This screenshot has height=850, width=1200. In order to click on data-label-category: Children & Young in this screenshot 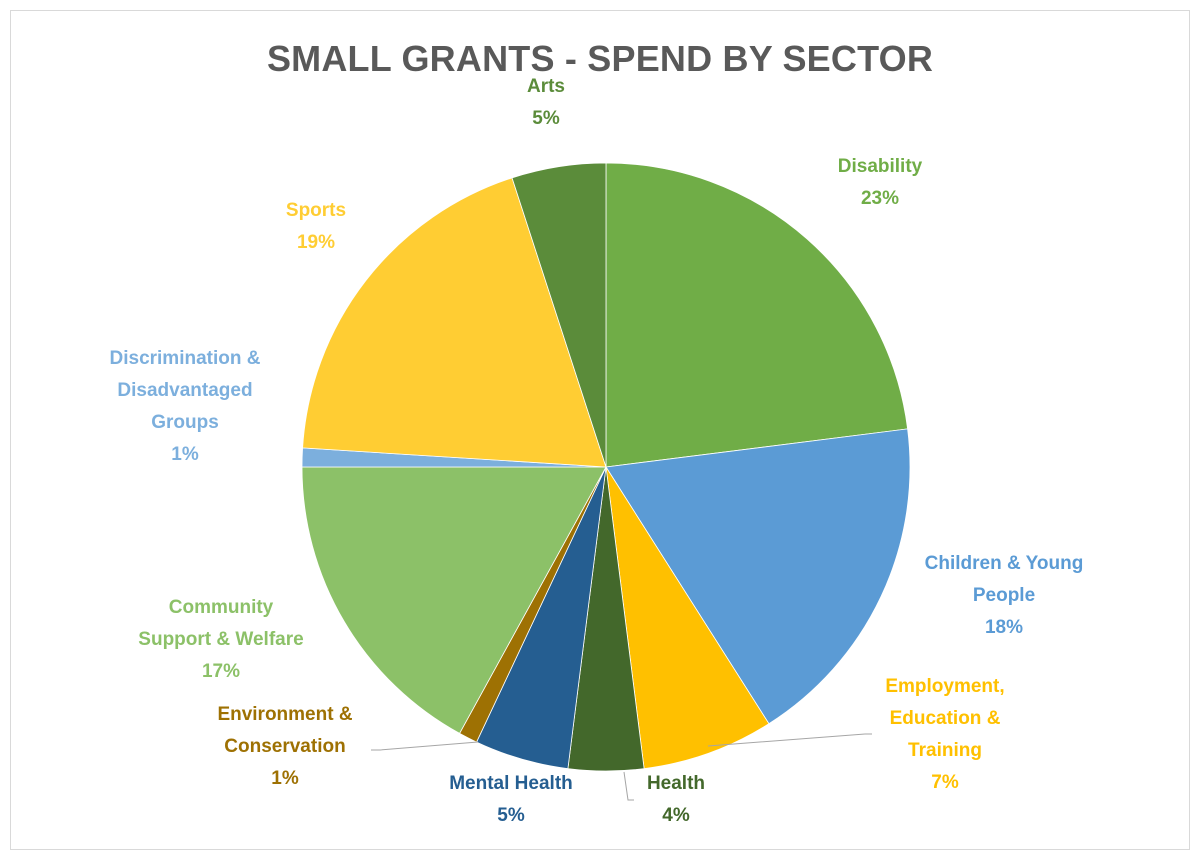, I will do `click(1004, 563)`.